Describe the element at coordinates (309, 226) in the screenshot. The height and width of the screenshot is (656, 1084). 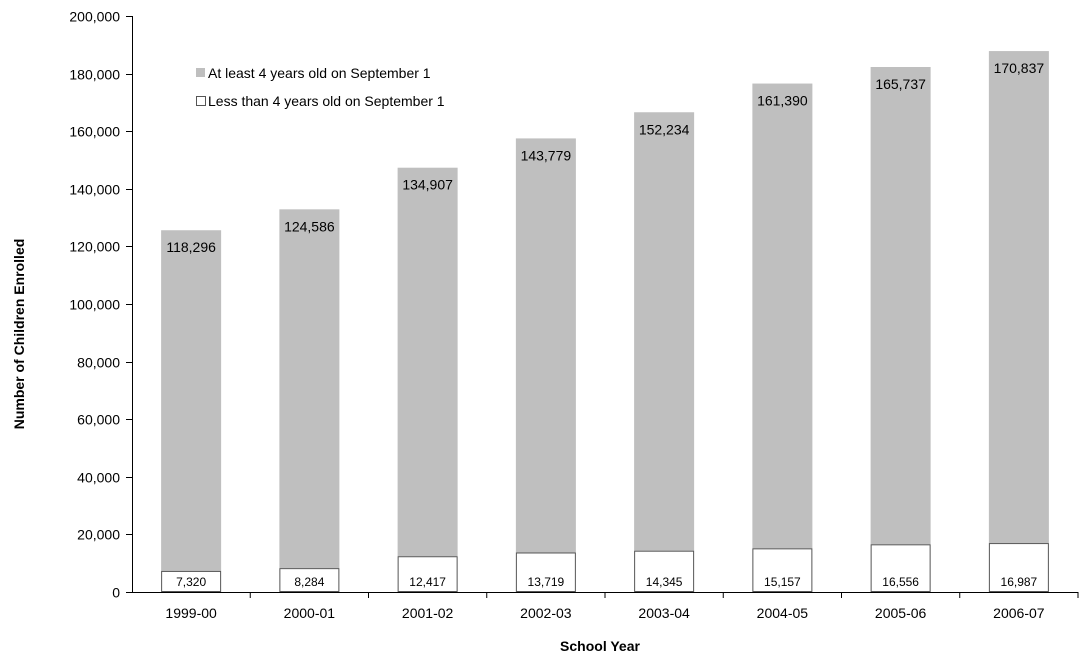
I see `data-label-upper: 124,586` at that location.